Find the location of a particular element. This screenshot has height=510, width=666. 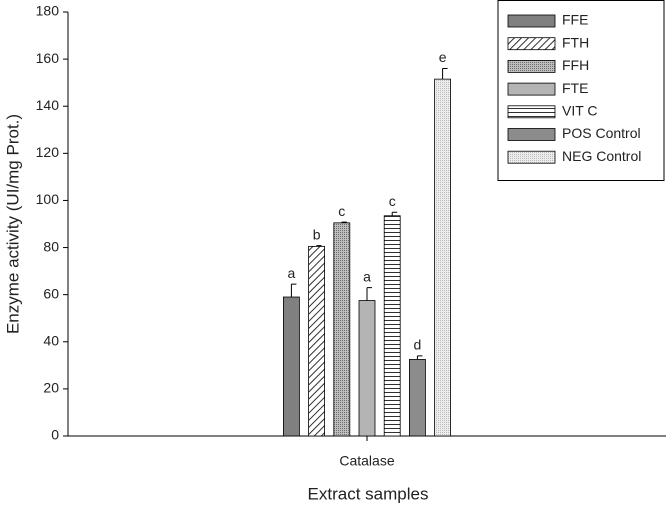

legend-label: FTE is located at coordinates (575, 88).